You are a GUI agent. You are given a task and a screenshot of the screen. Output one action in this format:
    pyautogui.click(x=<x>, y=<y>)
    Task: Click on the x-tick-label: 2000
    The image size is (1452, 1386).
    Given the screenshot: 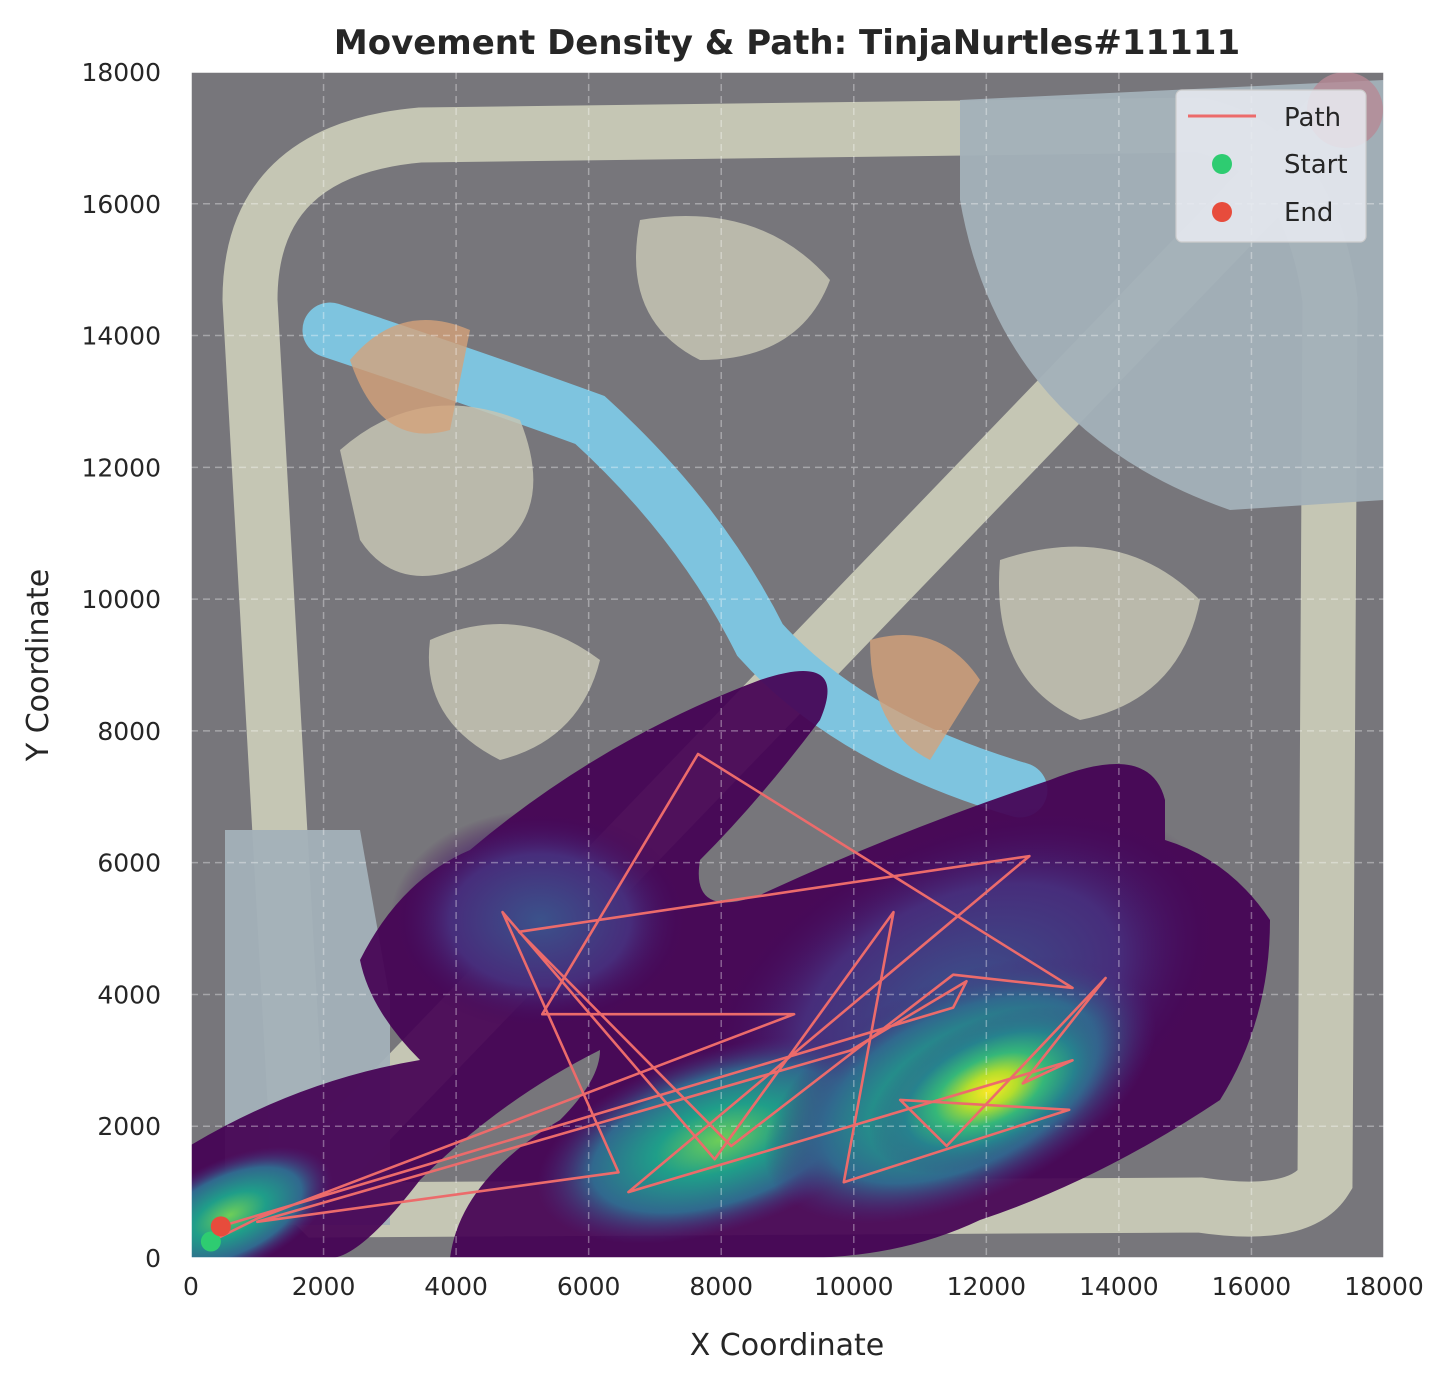 What is the action you would take?
    pyautogui.click(x=324, y=1286)
    